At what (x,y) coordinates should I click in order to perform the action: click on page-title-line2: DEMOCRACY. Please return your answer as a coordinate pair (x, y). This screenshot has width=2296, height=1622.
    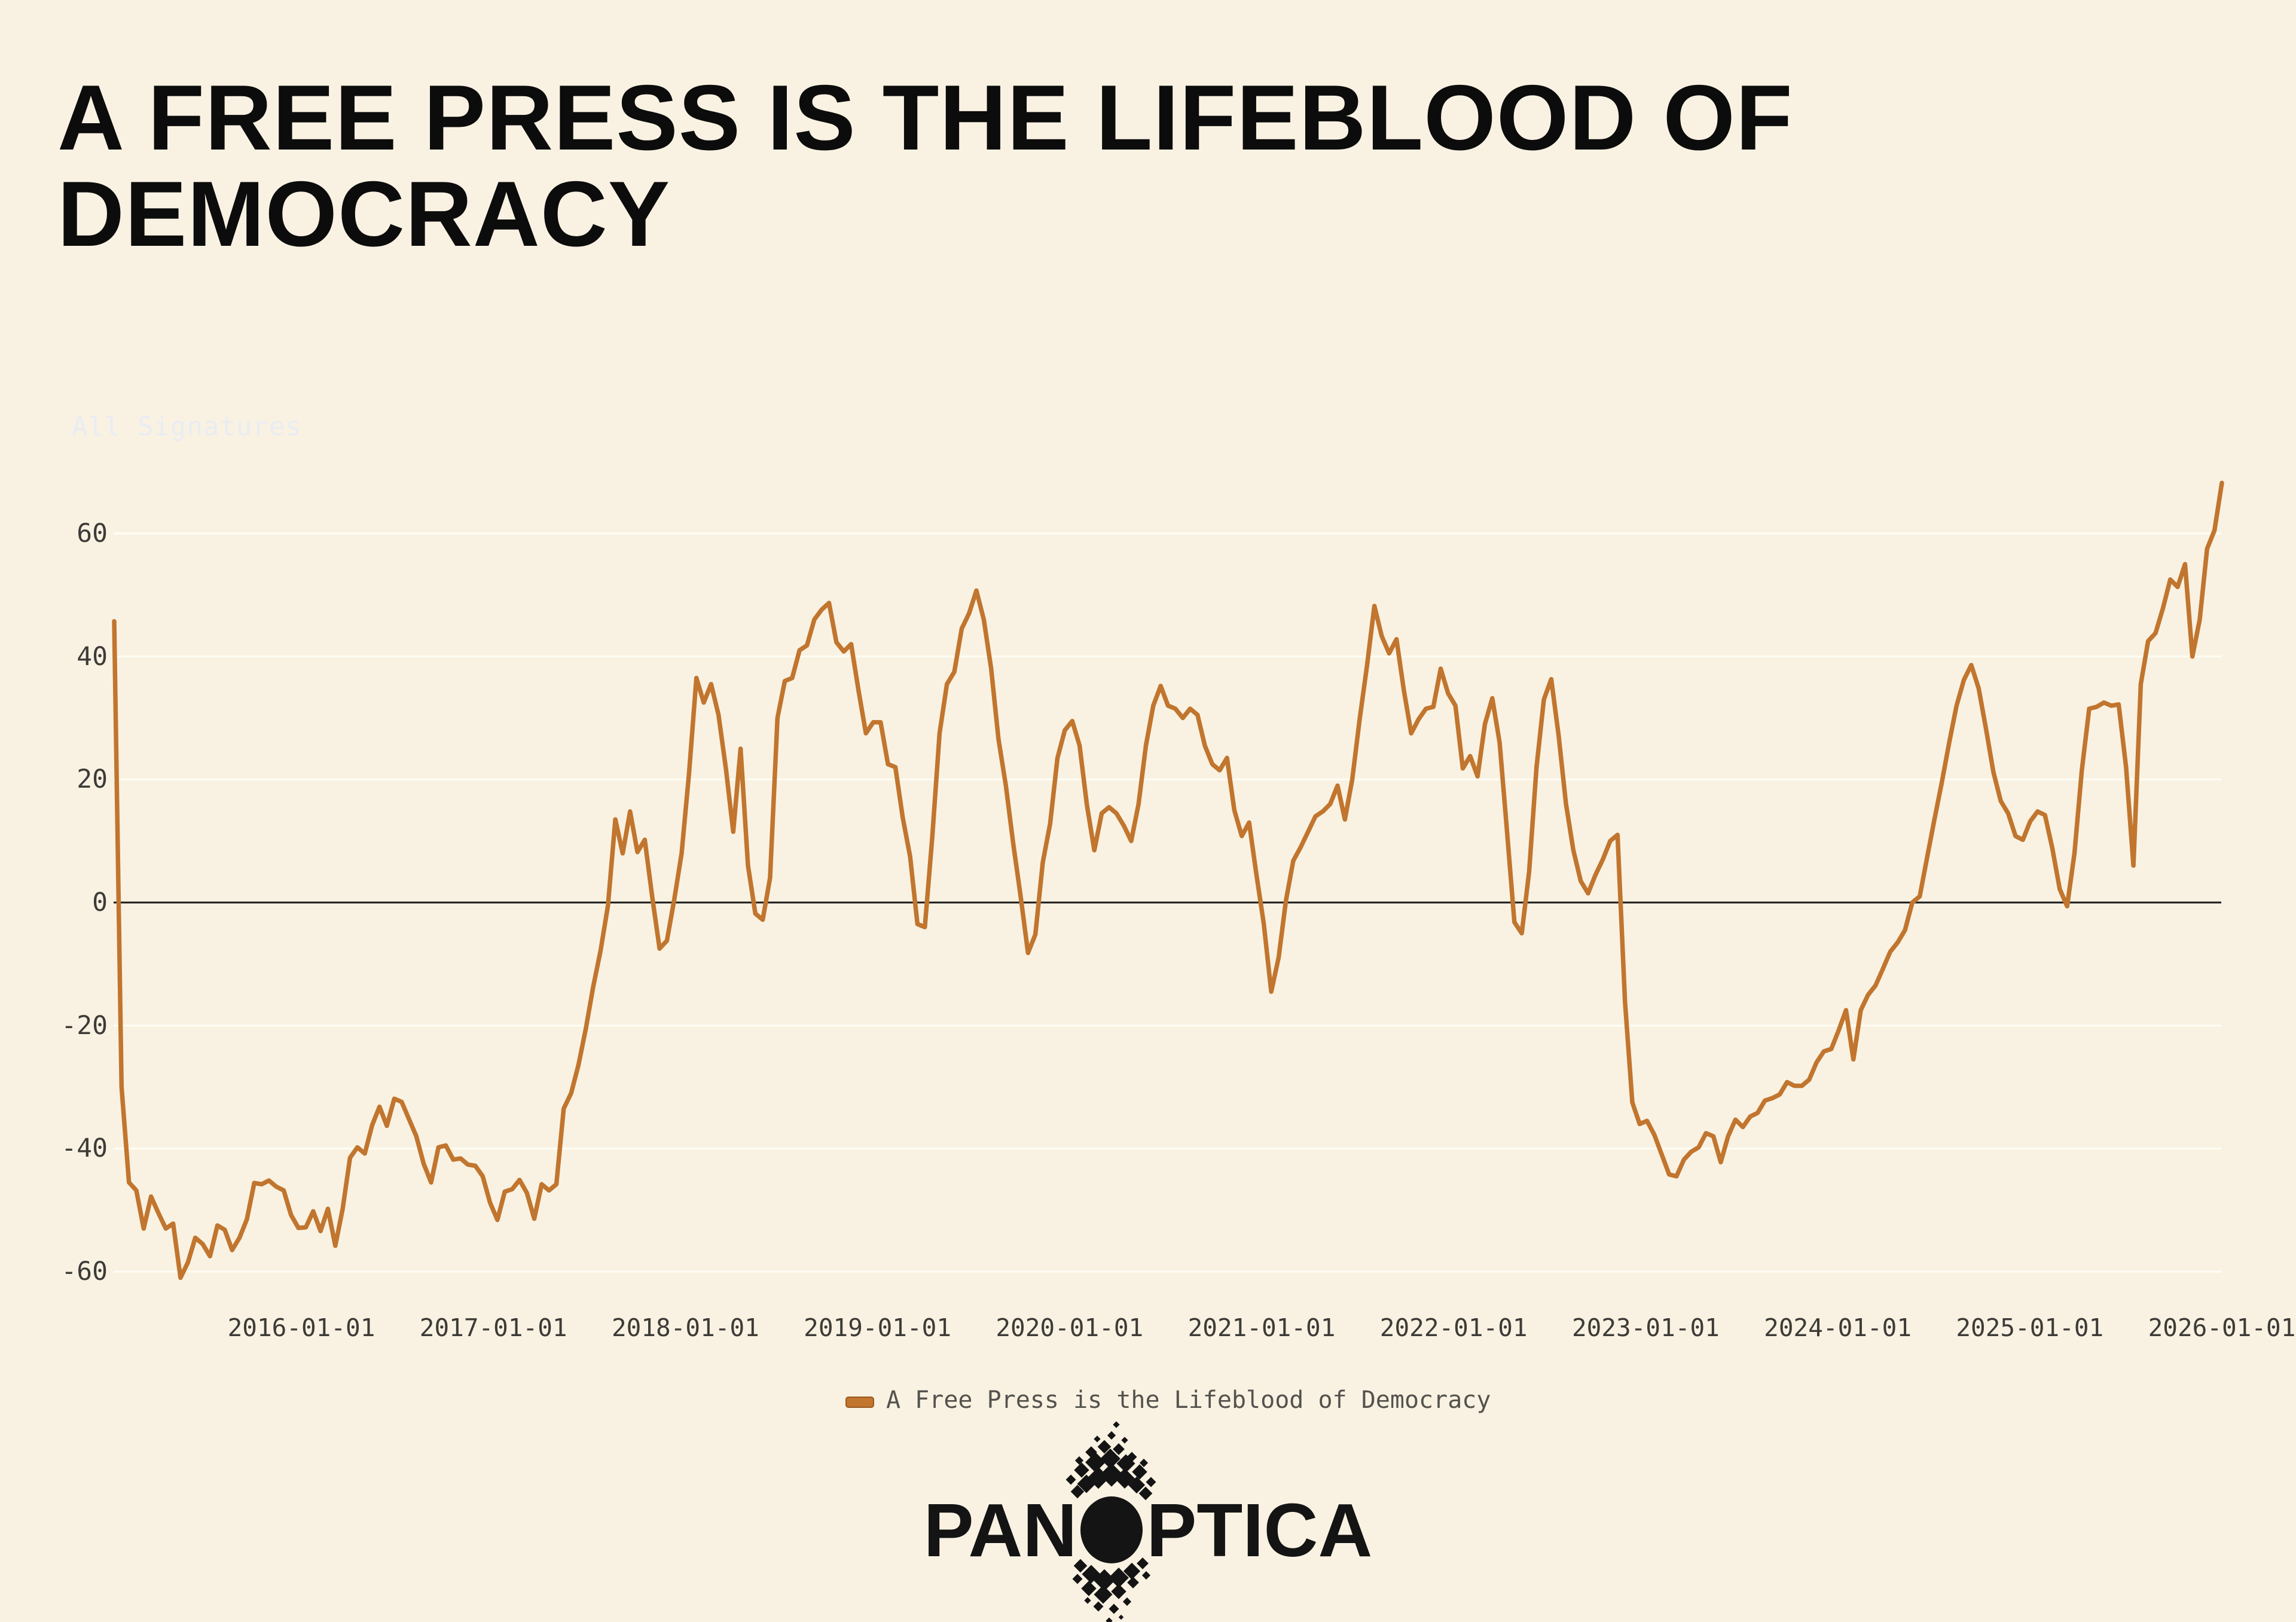
    Looking at the image, I should click on (364, 214).